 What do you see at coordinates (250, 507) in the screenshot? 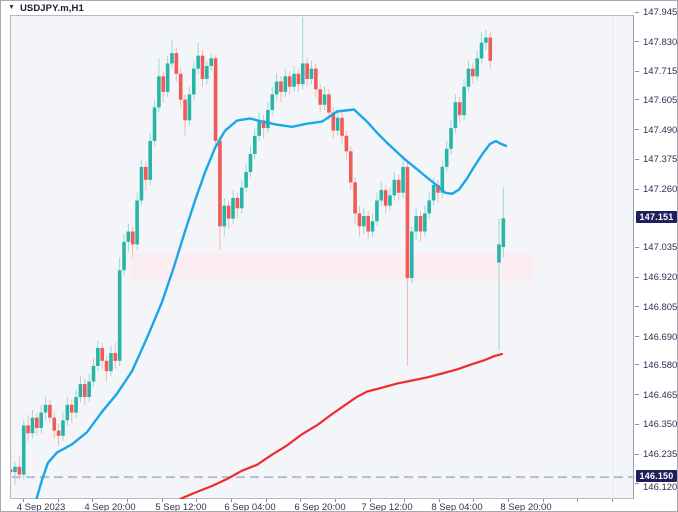
I see `time-tick-label: 6 Sep 04:00` at bounding box center [250, 507].